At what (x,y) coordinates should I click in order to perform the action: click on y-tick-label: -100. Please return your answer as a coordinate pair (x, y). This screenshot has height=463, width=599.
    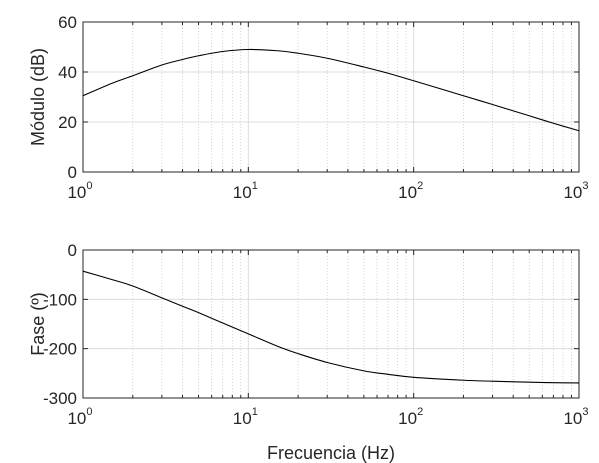
    Looking at the image, I should click on (60, 299).